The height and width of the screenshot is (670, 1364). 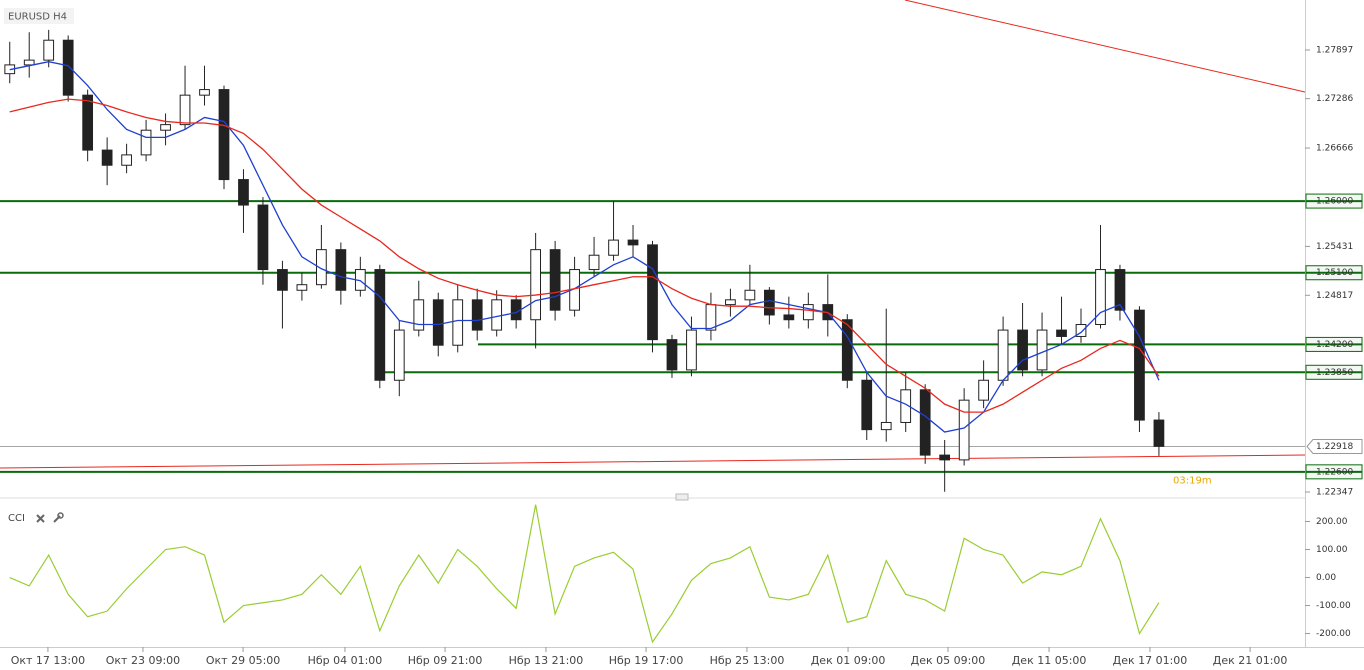 I want to click on y-tick-label: 1.24817, so click(x=1334, y=296).